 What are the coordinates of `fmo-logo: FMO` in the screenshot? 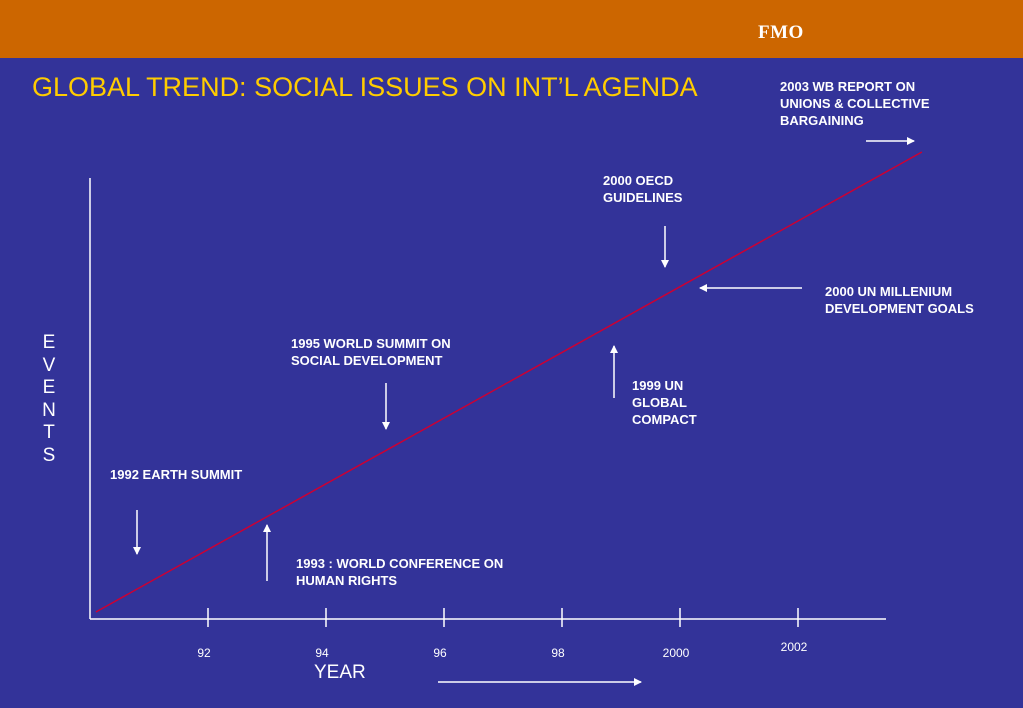 It's located at (781, 32).